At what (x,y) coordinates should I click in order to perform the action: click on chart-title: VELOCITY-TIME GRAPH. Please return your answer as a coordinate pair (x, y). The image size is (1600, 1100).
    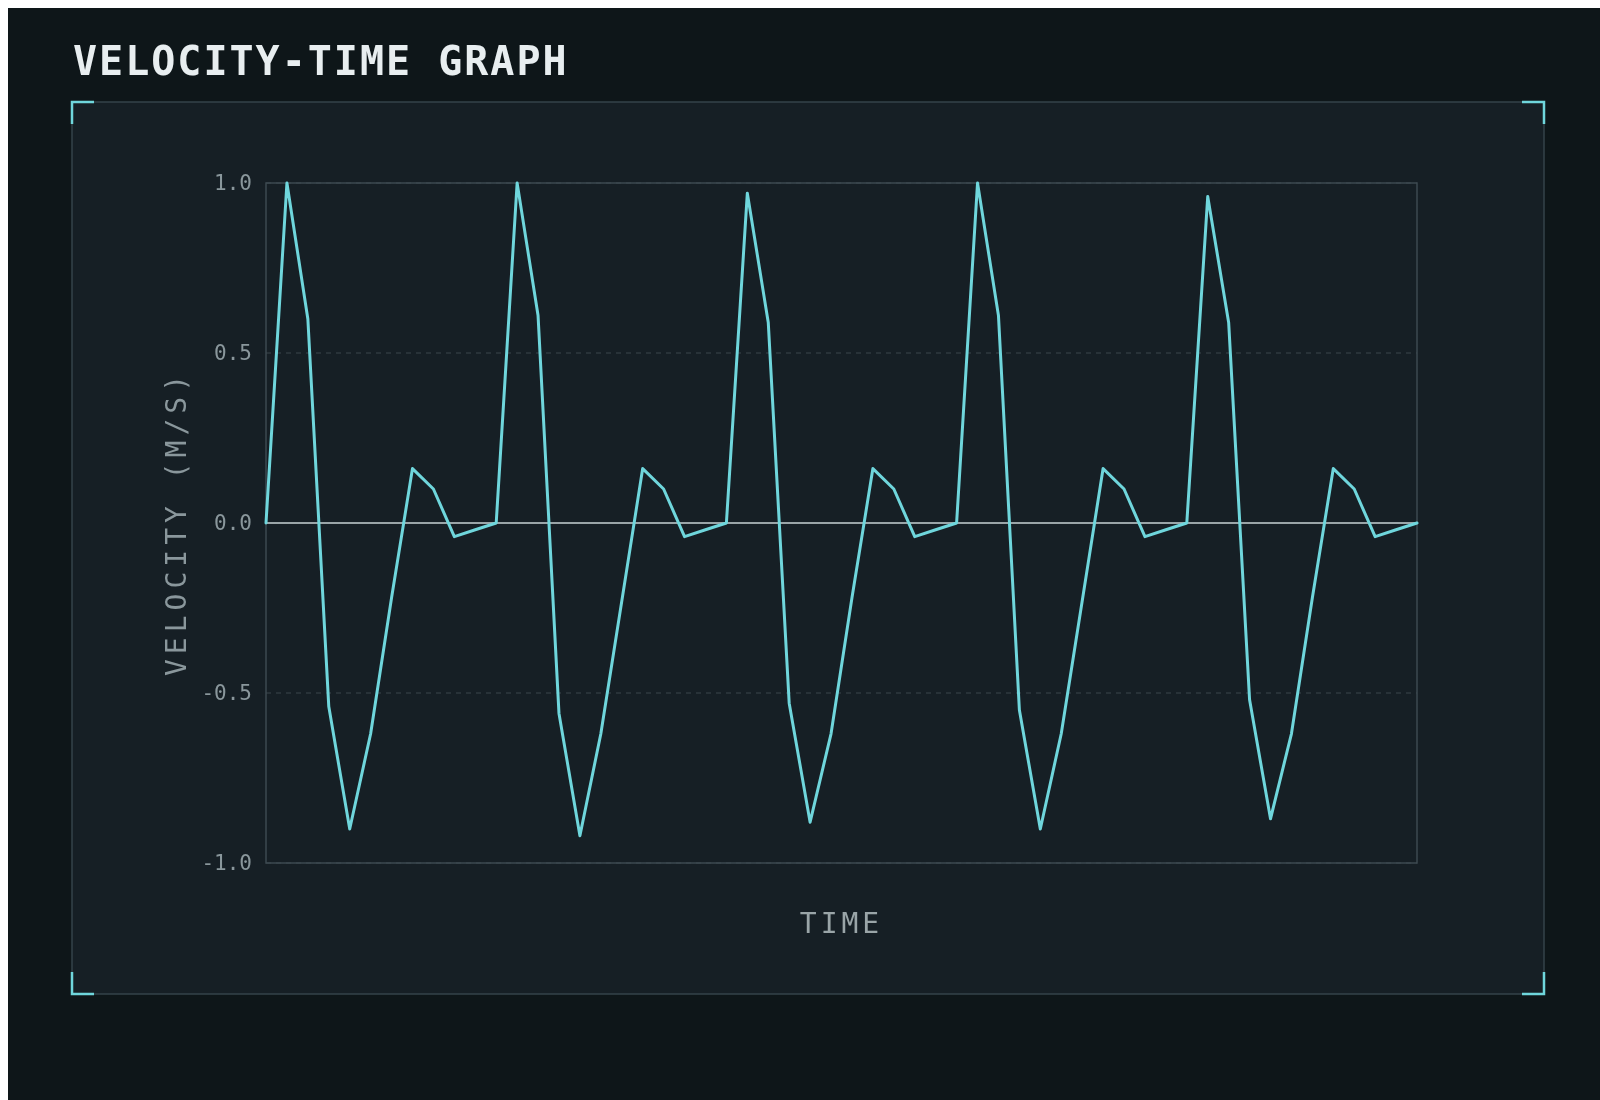
    Looking at the image, I should click on (321, 61).